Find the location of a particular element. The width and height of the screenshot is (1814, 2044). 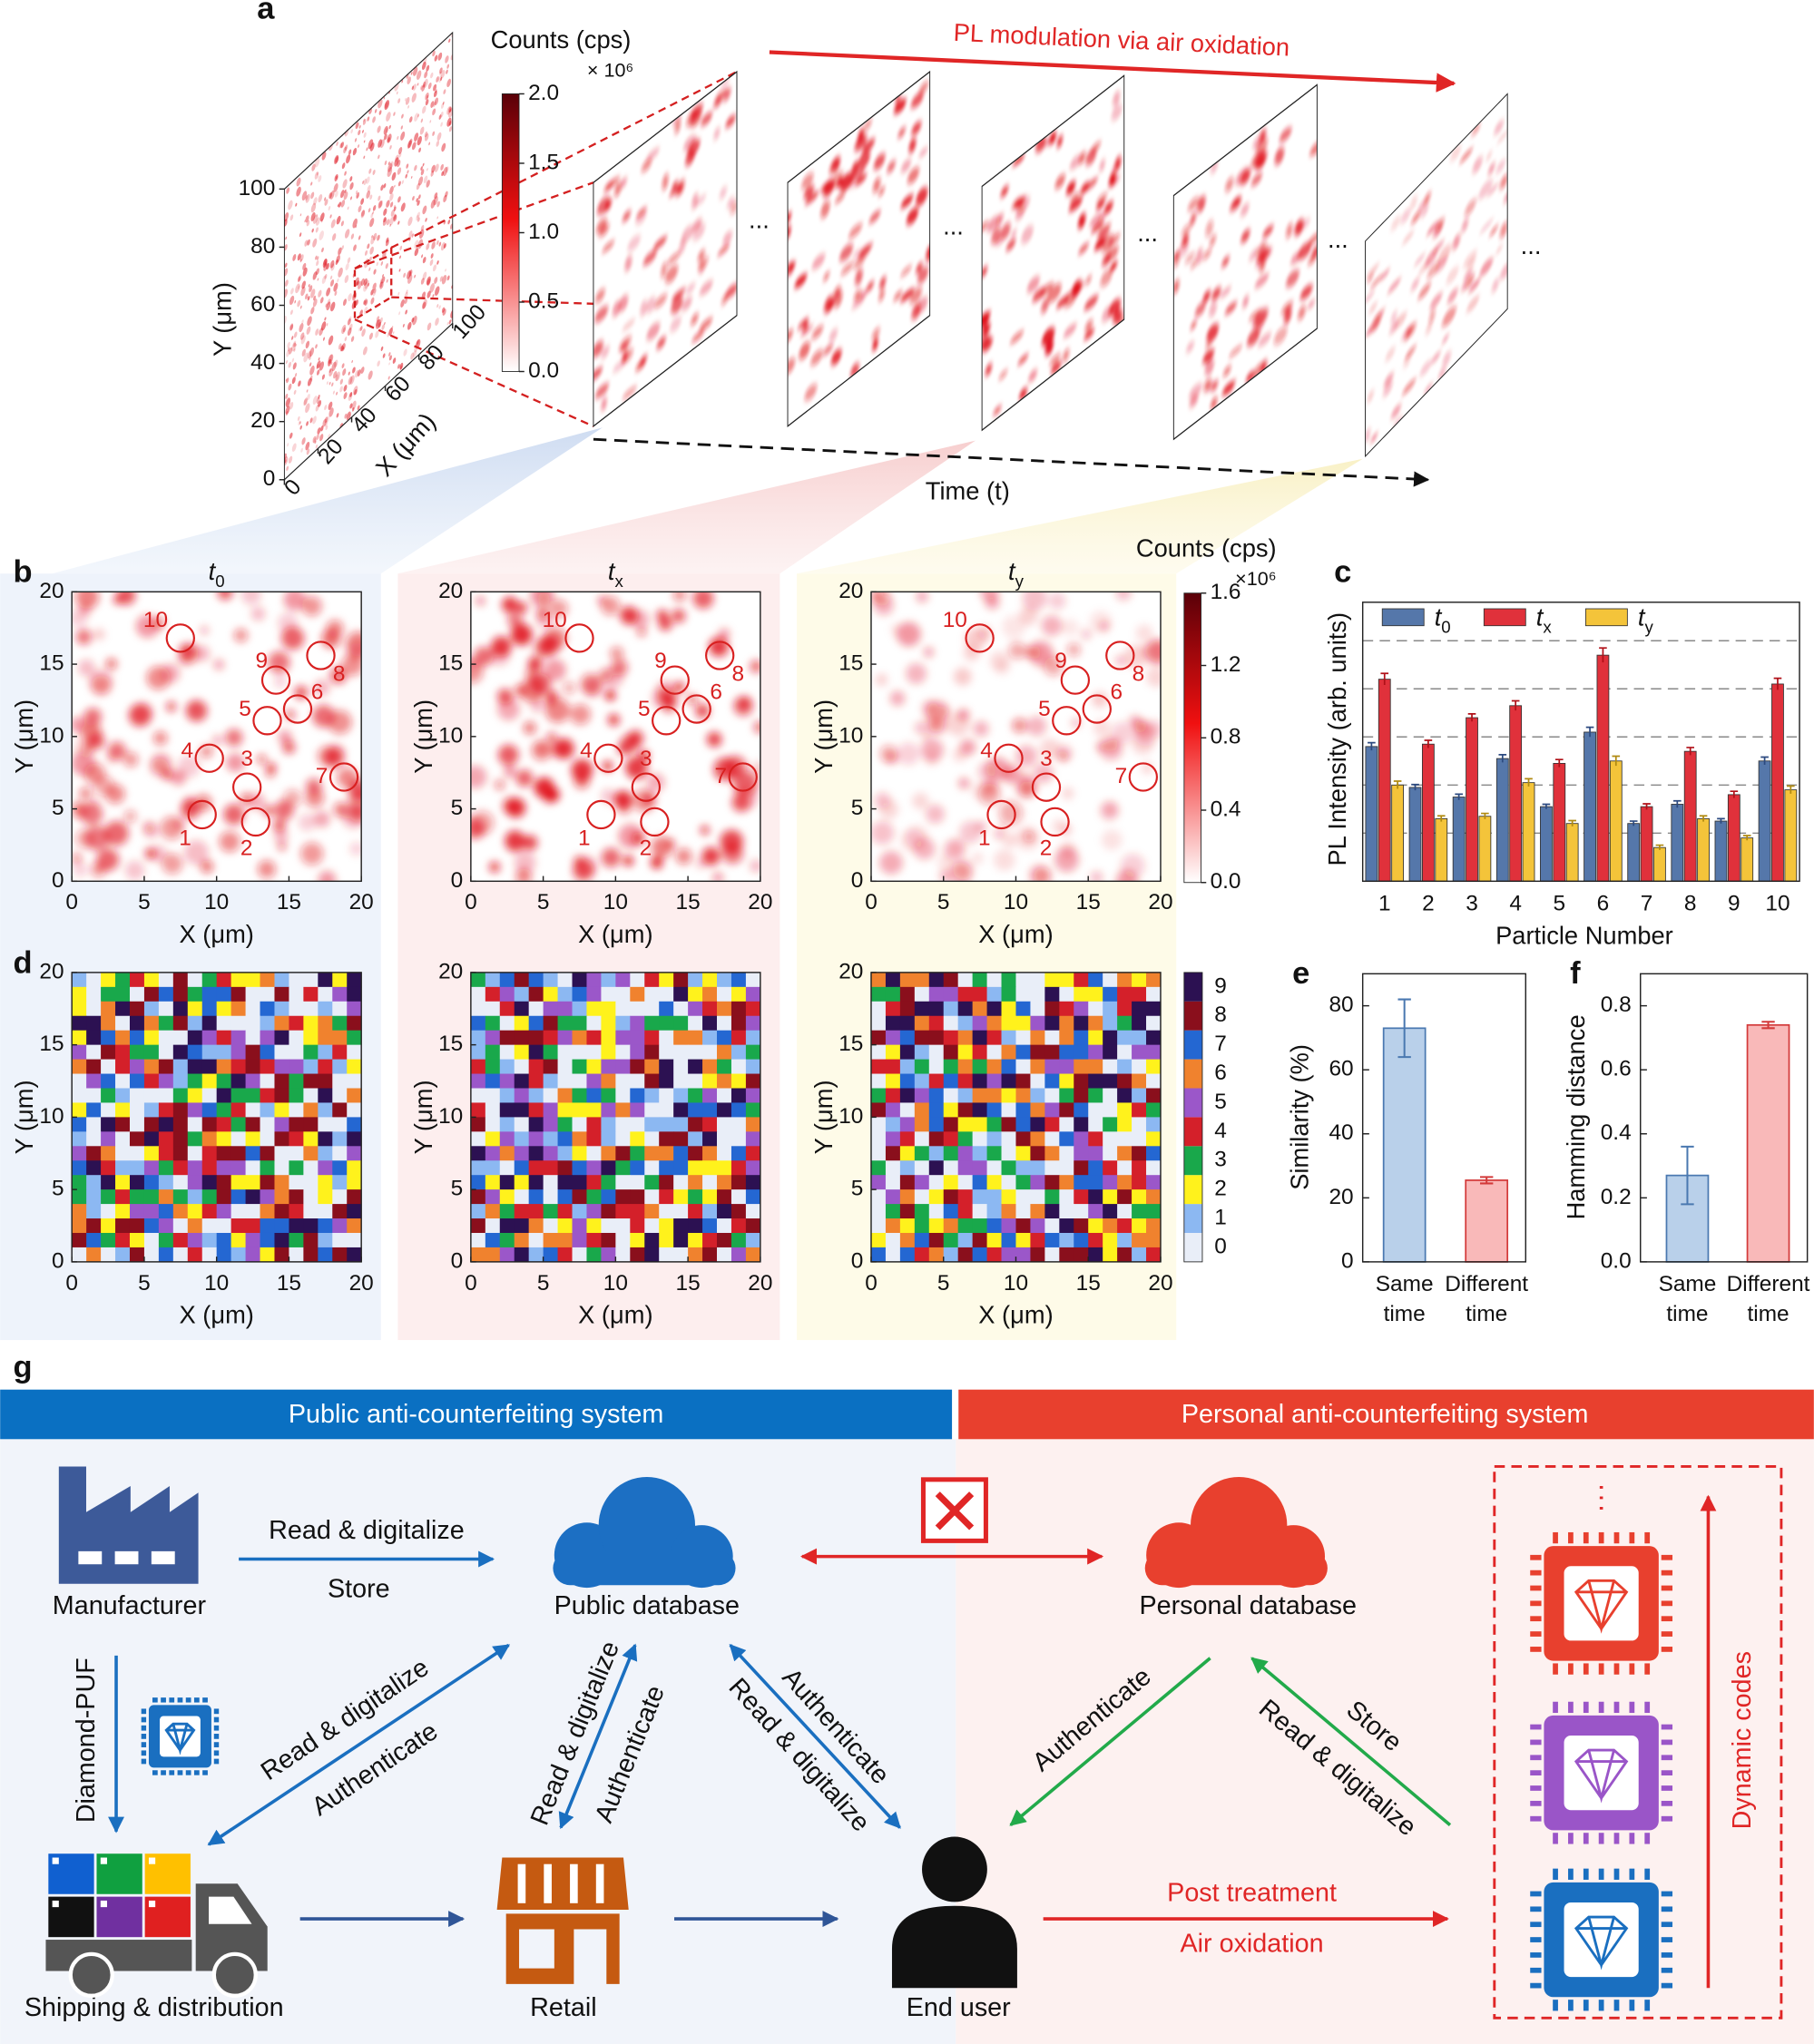

x-tick-label: 5 is located at coordinates (1560, 904).